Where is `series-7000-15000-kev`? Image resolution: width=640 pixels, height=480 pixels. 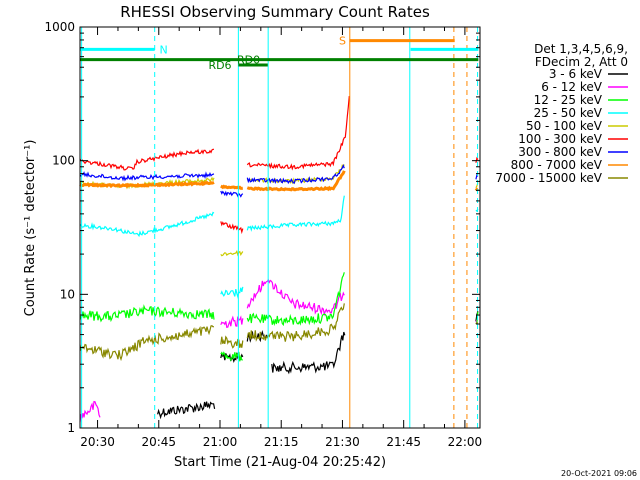
series-7000-15000-kev is located at coordinates (279, 332).